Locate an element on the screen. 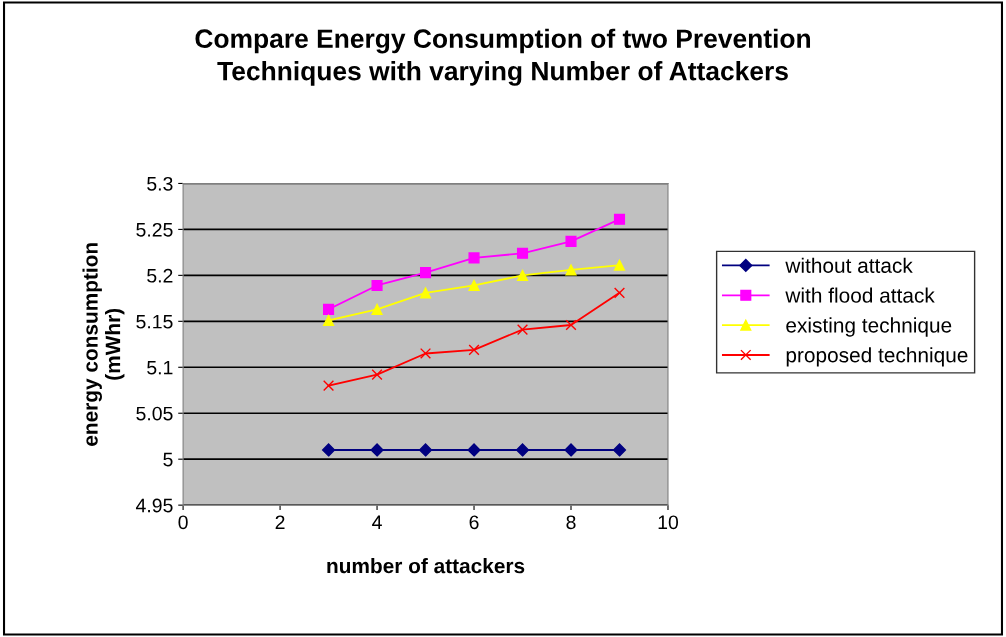  legend-label: with flood attack is located at coordinates (860, 295).